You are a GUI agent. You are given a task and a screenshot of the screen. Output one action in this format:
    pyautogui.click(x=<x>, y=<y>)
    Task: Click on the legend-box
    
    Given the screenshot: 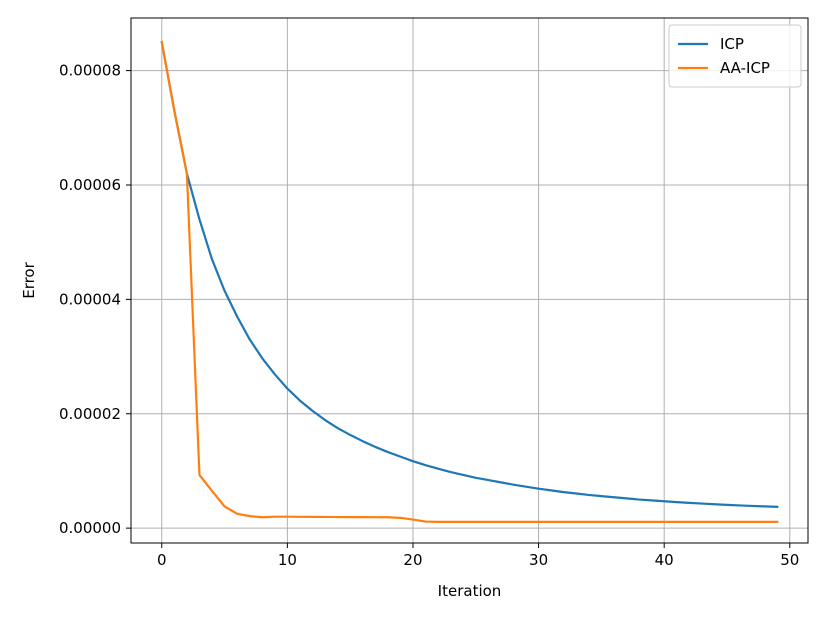 What is the action you would take?
    pyautogui.click(x=735, y=56)
    